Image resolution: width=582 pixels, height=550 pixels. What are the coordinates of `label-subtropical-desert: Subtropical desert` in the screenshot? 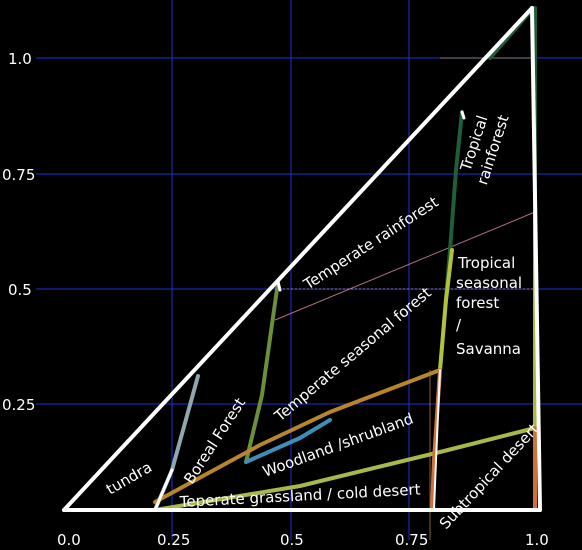 It's located at (489, 476).